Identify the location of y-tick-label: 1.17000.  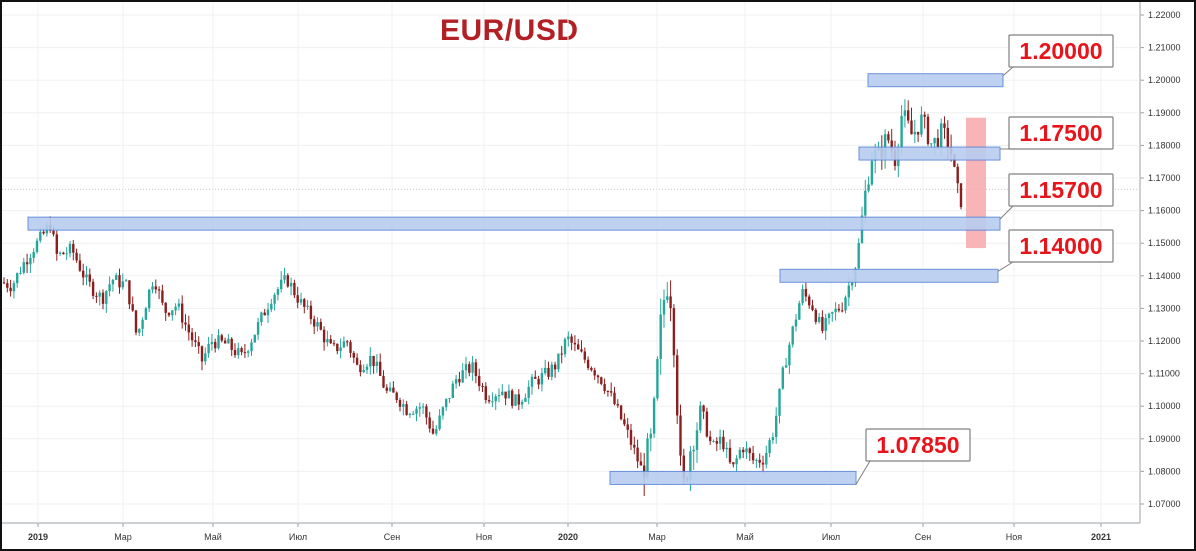
(1164, 178).